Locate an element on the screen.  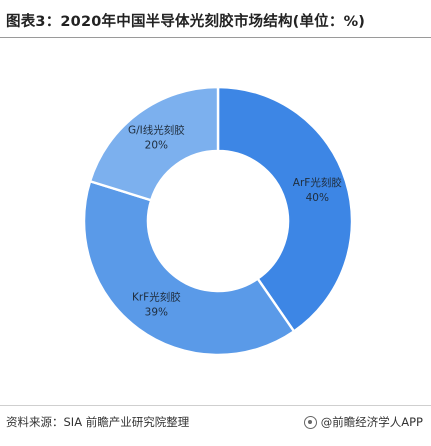
brand-mark: @前瞻经济学人APP is located at coordinates (363, 422).